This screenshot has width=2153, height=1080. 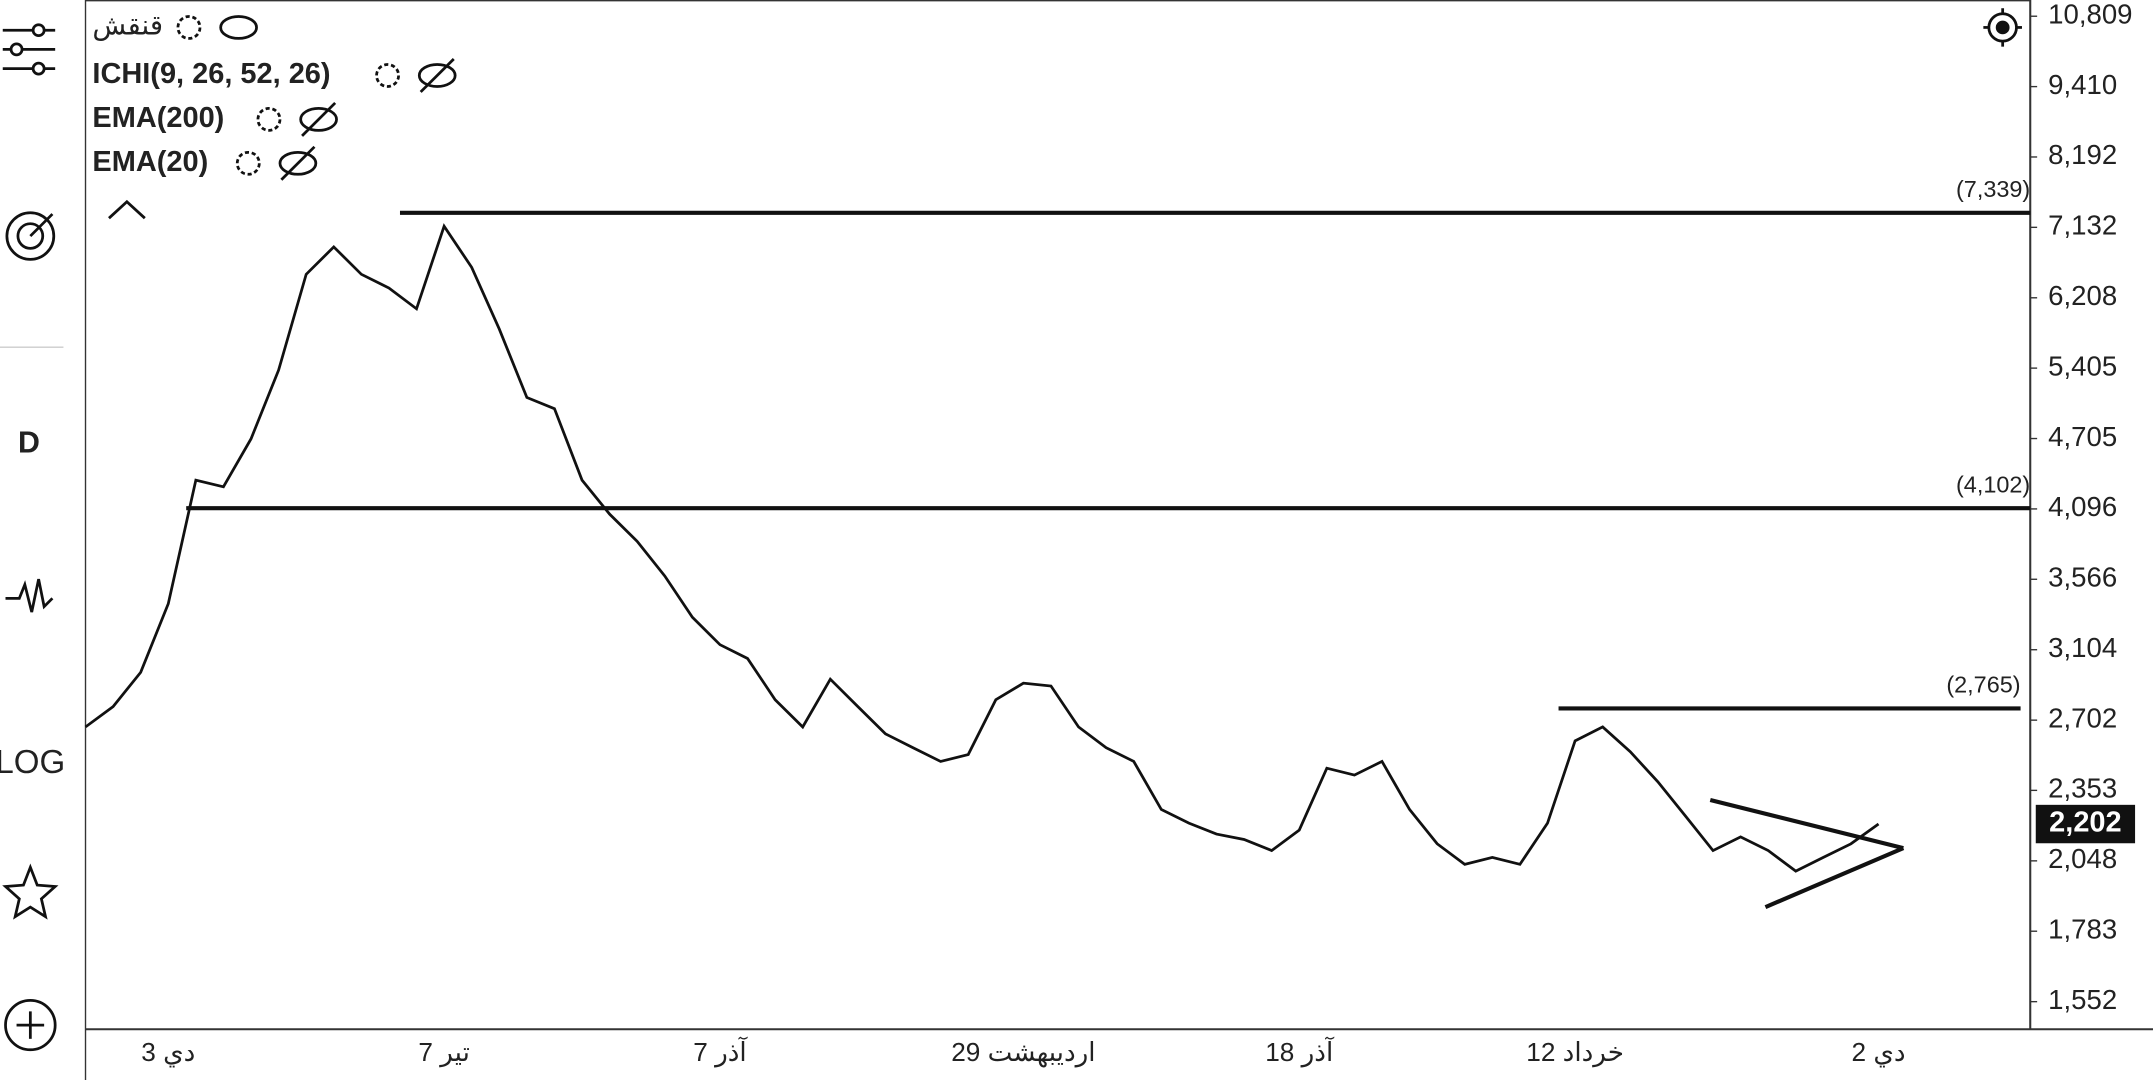 I want to click on y-tick-label: 5,405, so click(x=2082, y=365).